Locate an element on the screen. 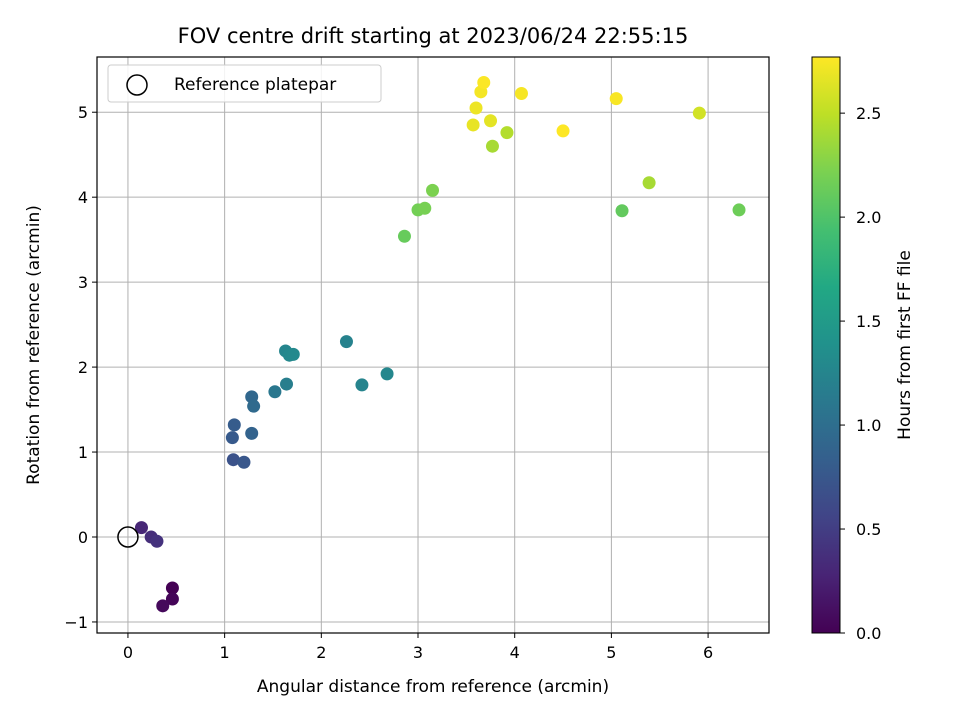  x-tick-label: 3 is located at coordinates (418, 652).